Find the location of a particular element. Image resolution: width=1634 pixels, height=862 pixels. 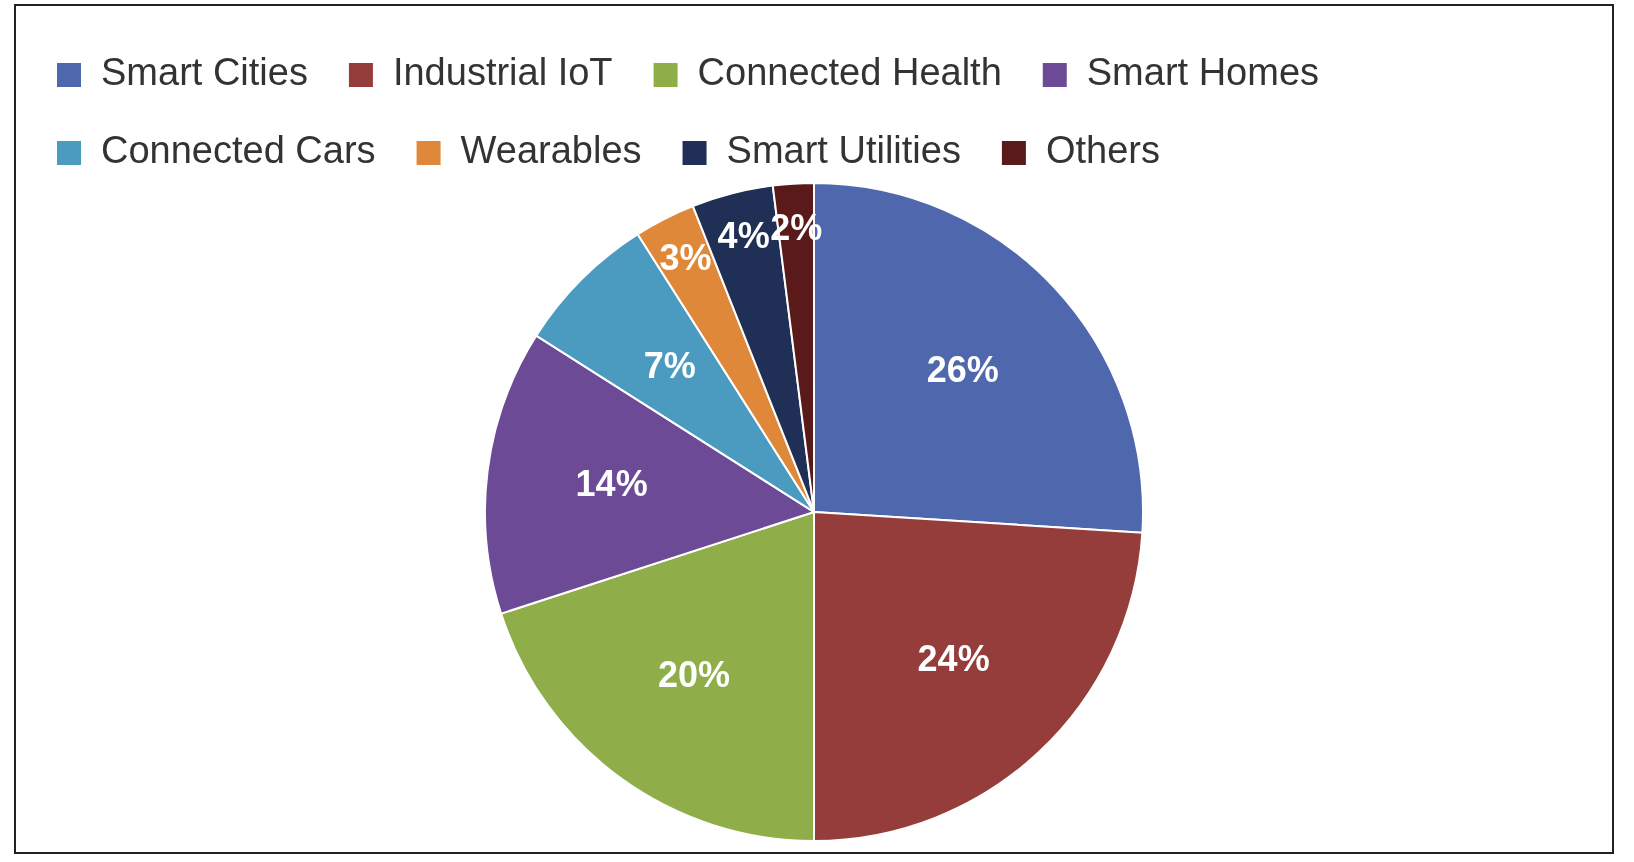

legend-label: Industrial IoT is located at coordinates (502, 72).